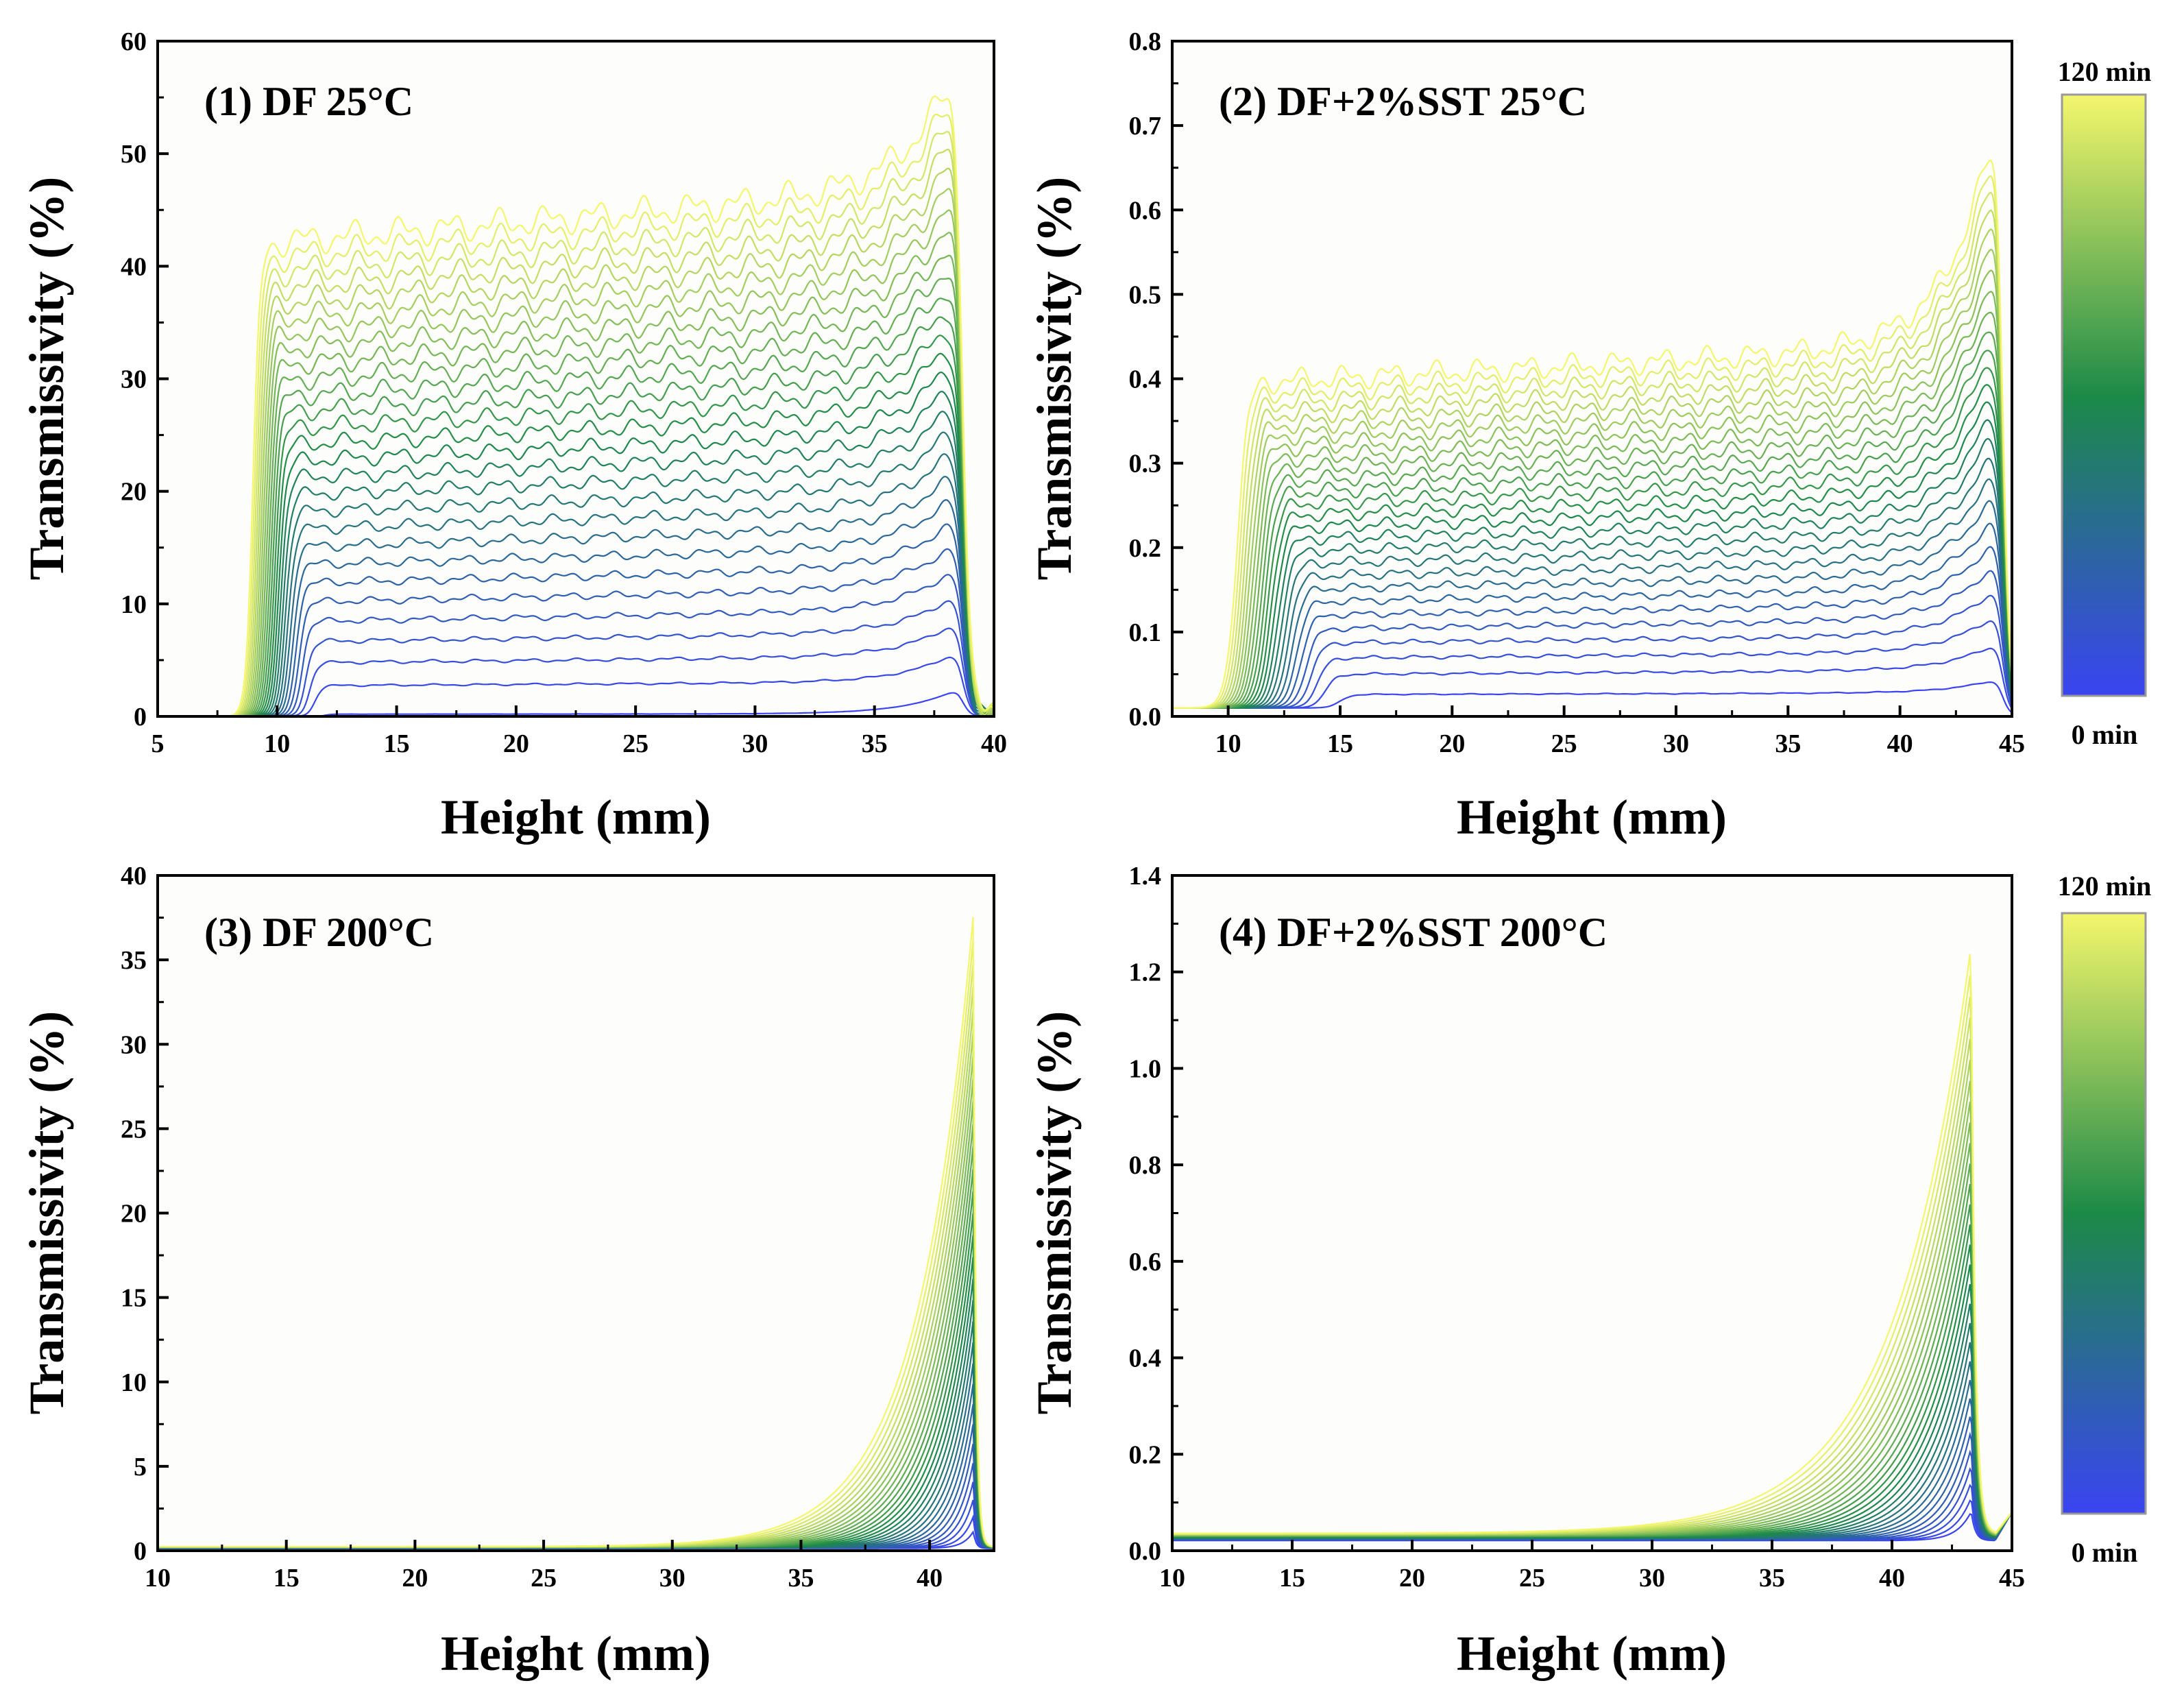  I want to click on y-tick-label: 0.6, so click(1145, 1262).